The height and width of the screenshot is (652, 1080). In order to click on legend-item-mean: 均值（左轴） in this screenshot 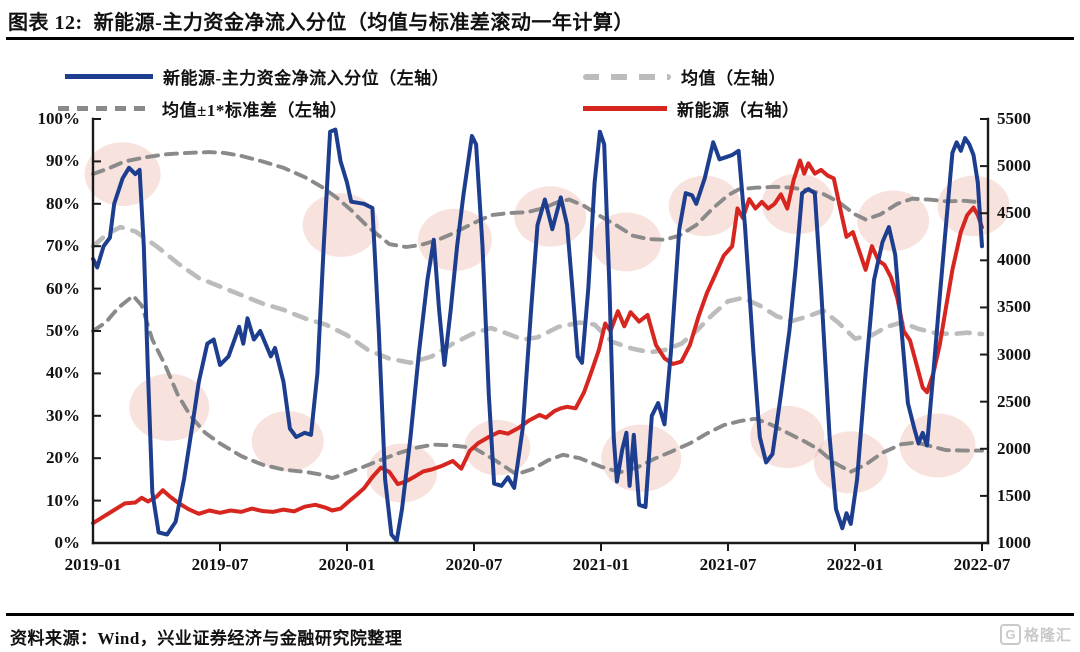, I will do `click(684, 76)`.